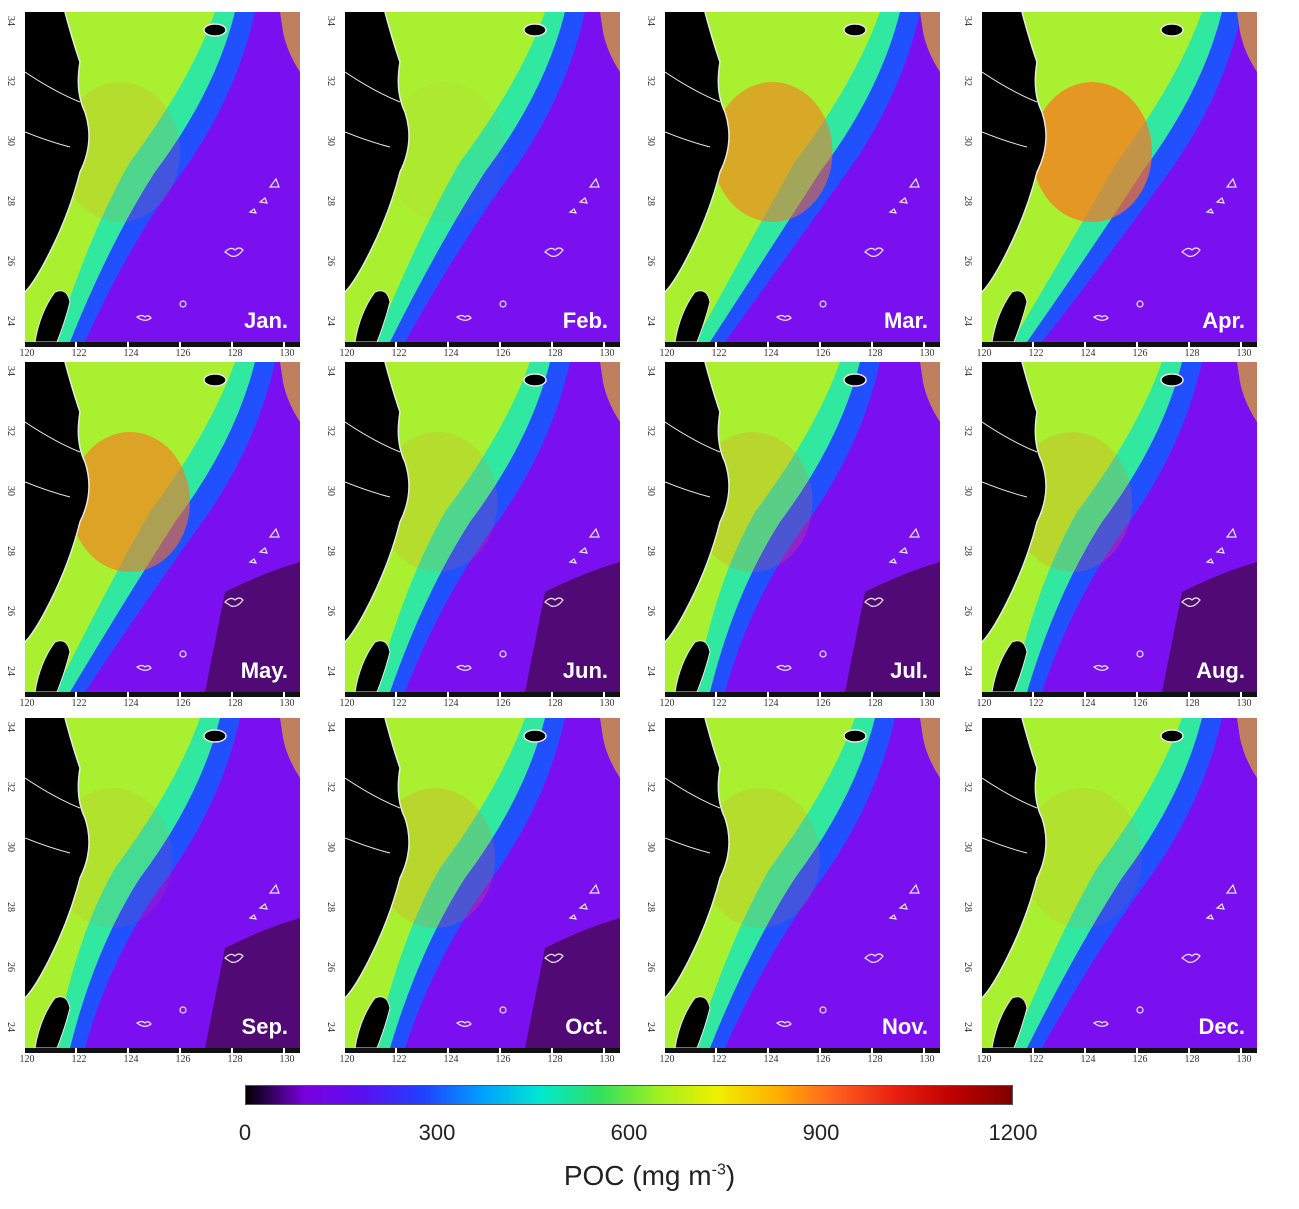 This screenshot has height=1209, width=1299. Describe the element at coordinates (585, 320) in the screenshot. I see `month-label: Feb.` at that location.